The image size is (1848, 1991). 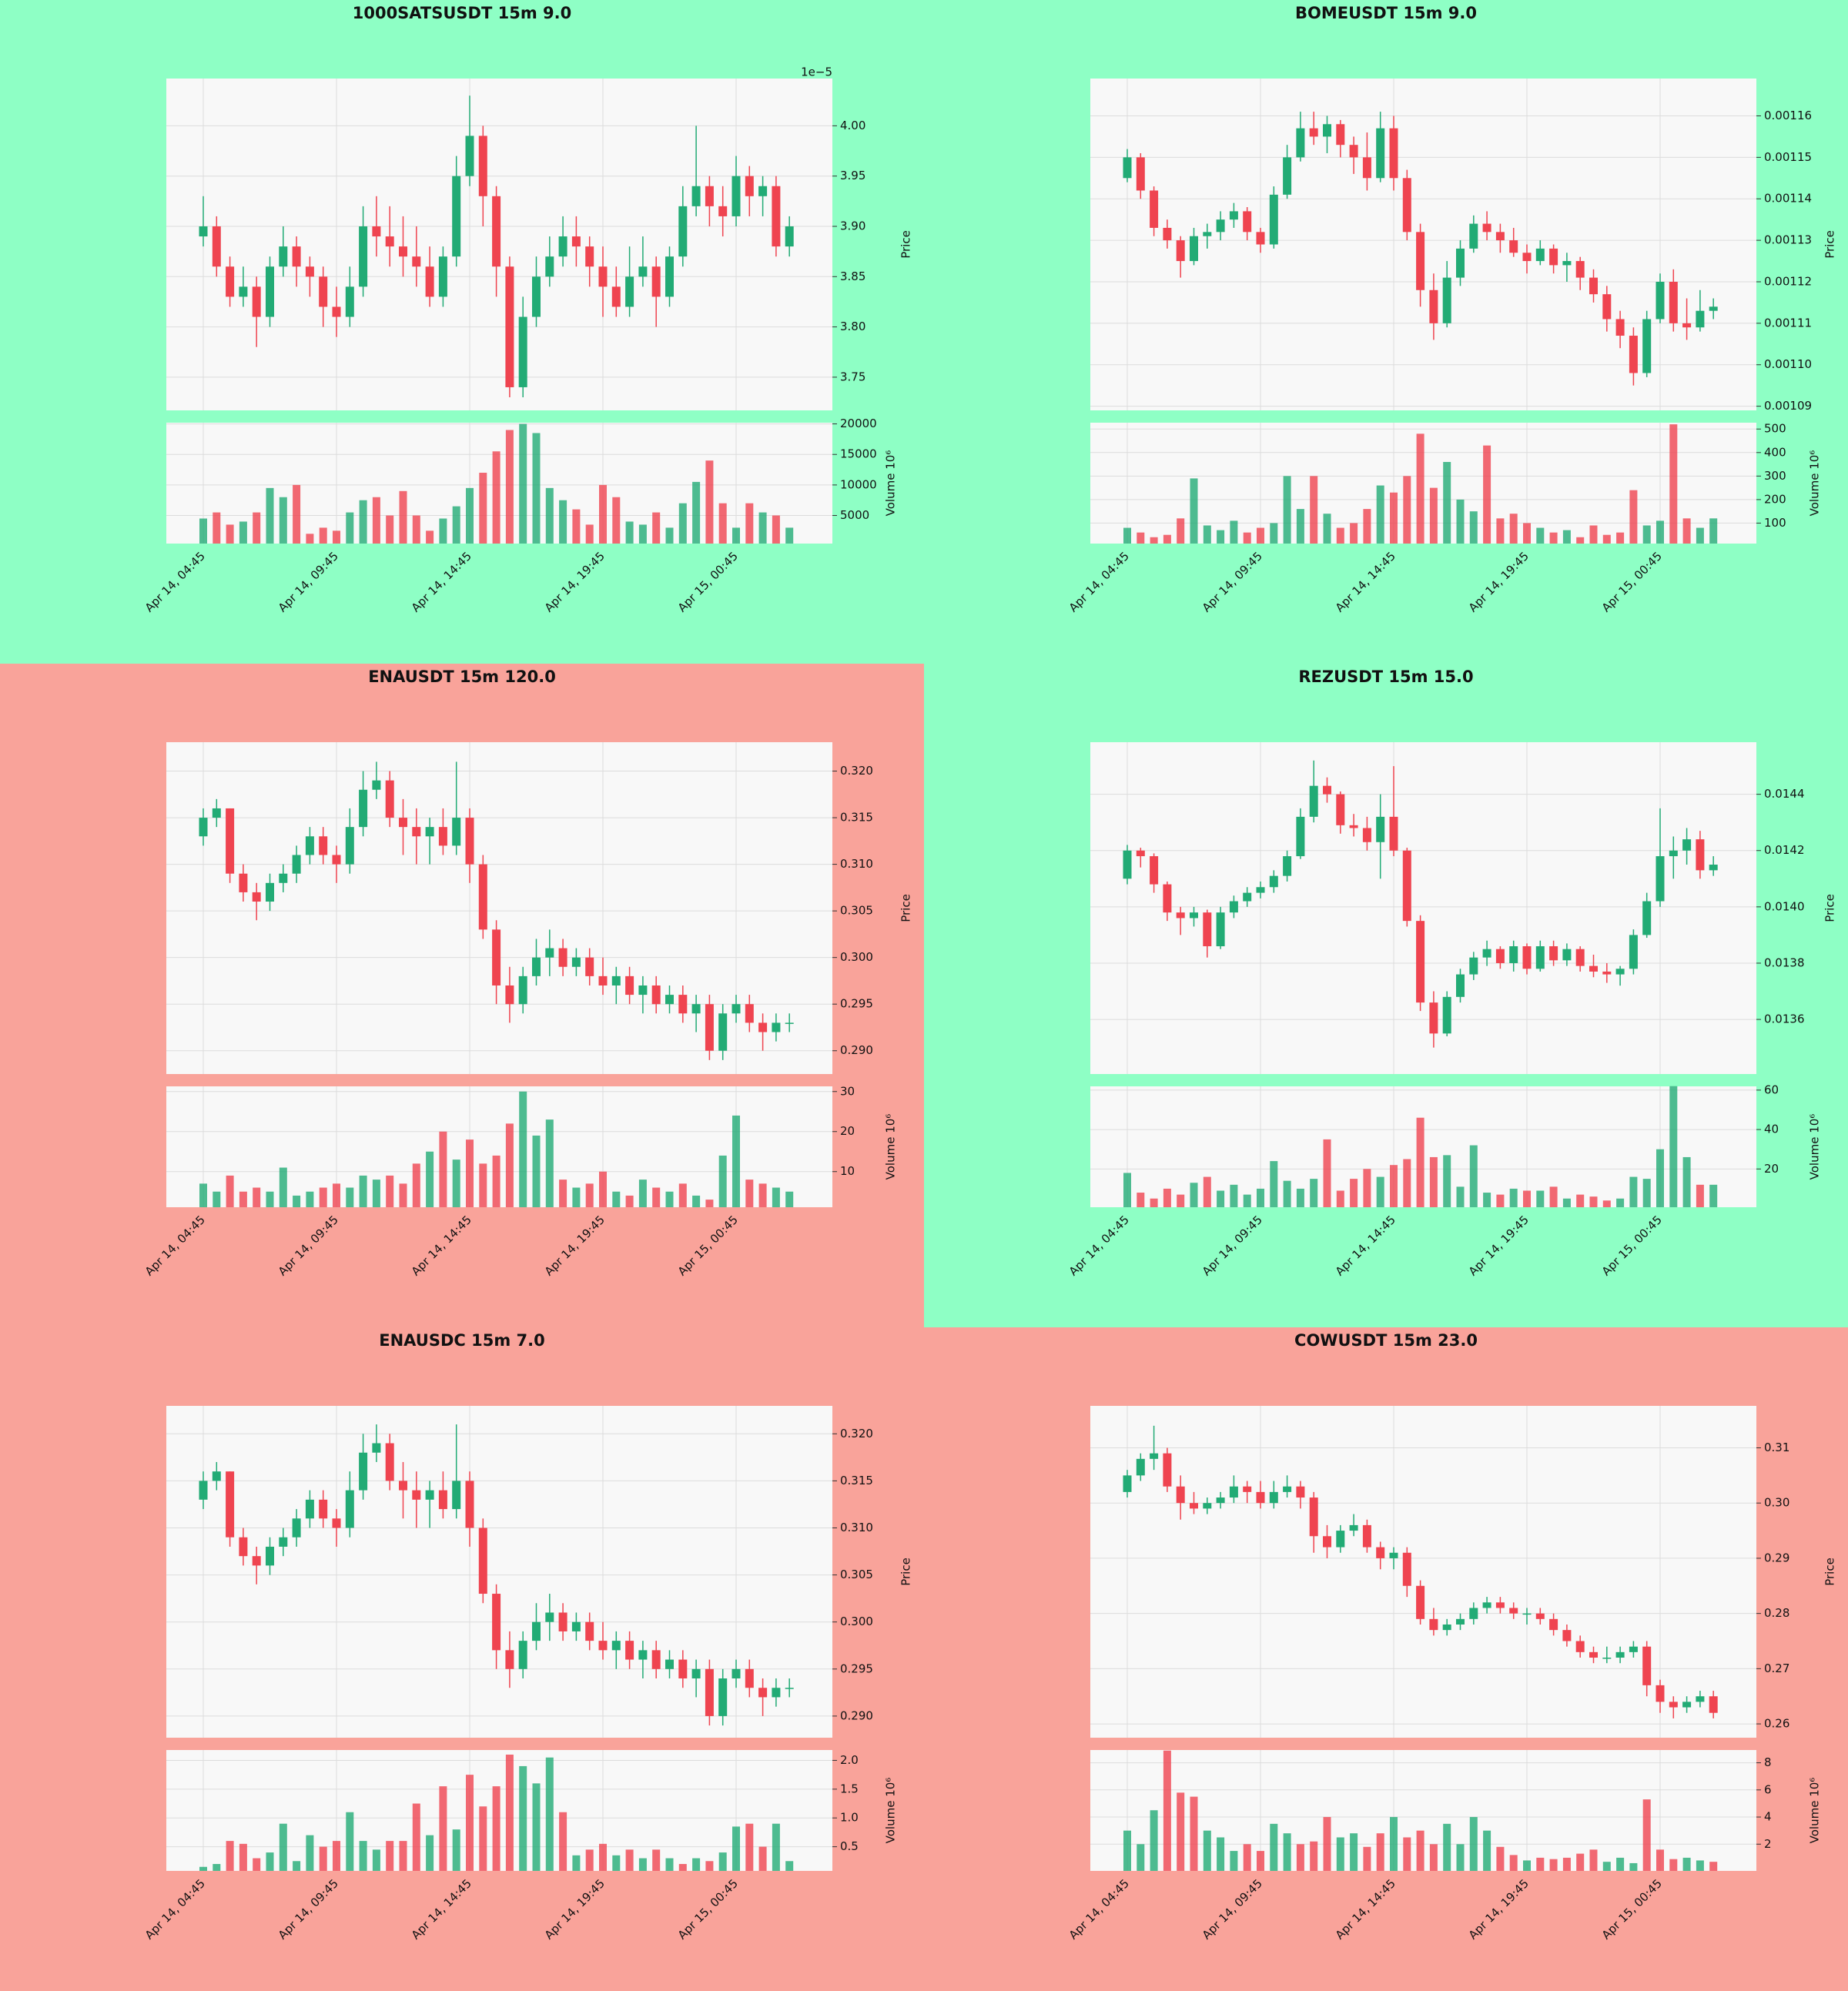 I want to click on volume-tick-label: 5000, so click(x=854, y=515).